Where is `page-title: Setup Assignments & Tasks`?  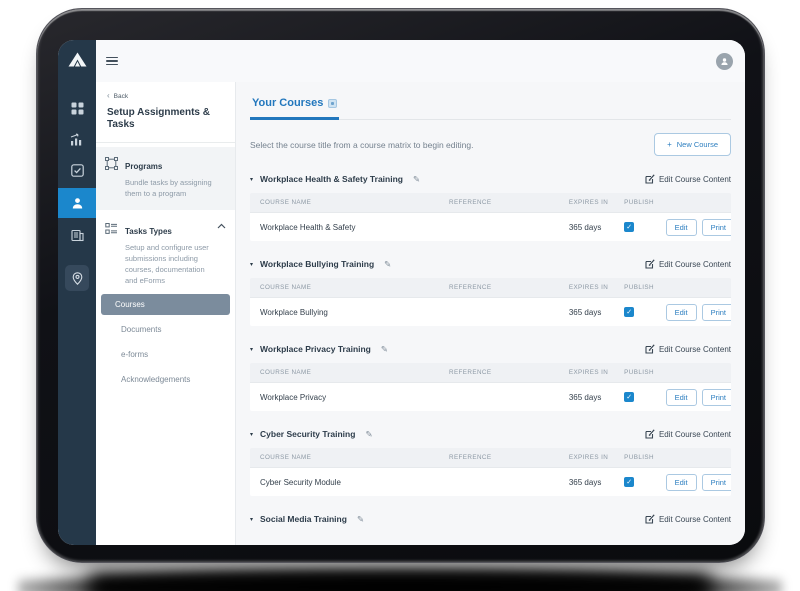
page-title: Setup Assignments & Tasks is located at coordinates (158, 118).